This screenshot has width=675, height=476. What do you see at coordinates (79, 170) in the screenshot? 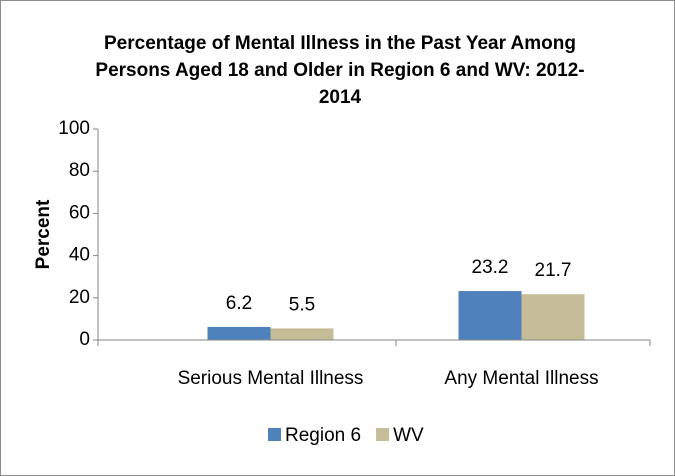
I see `y-tick-label: 80` at bounding box center [79, 170].